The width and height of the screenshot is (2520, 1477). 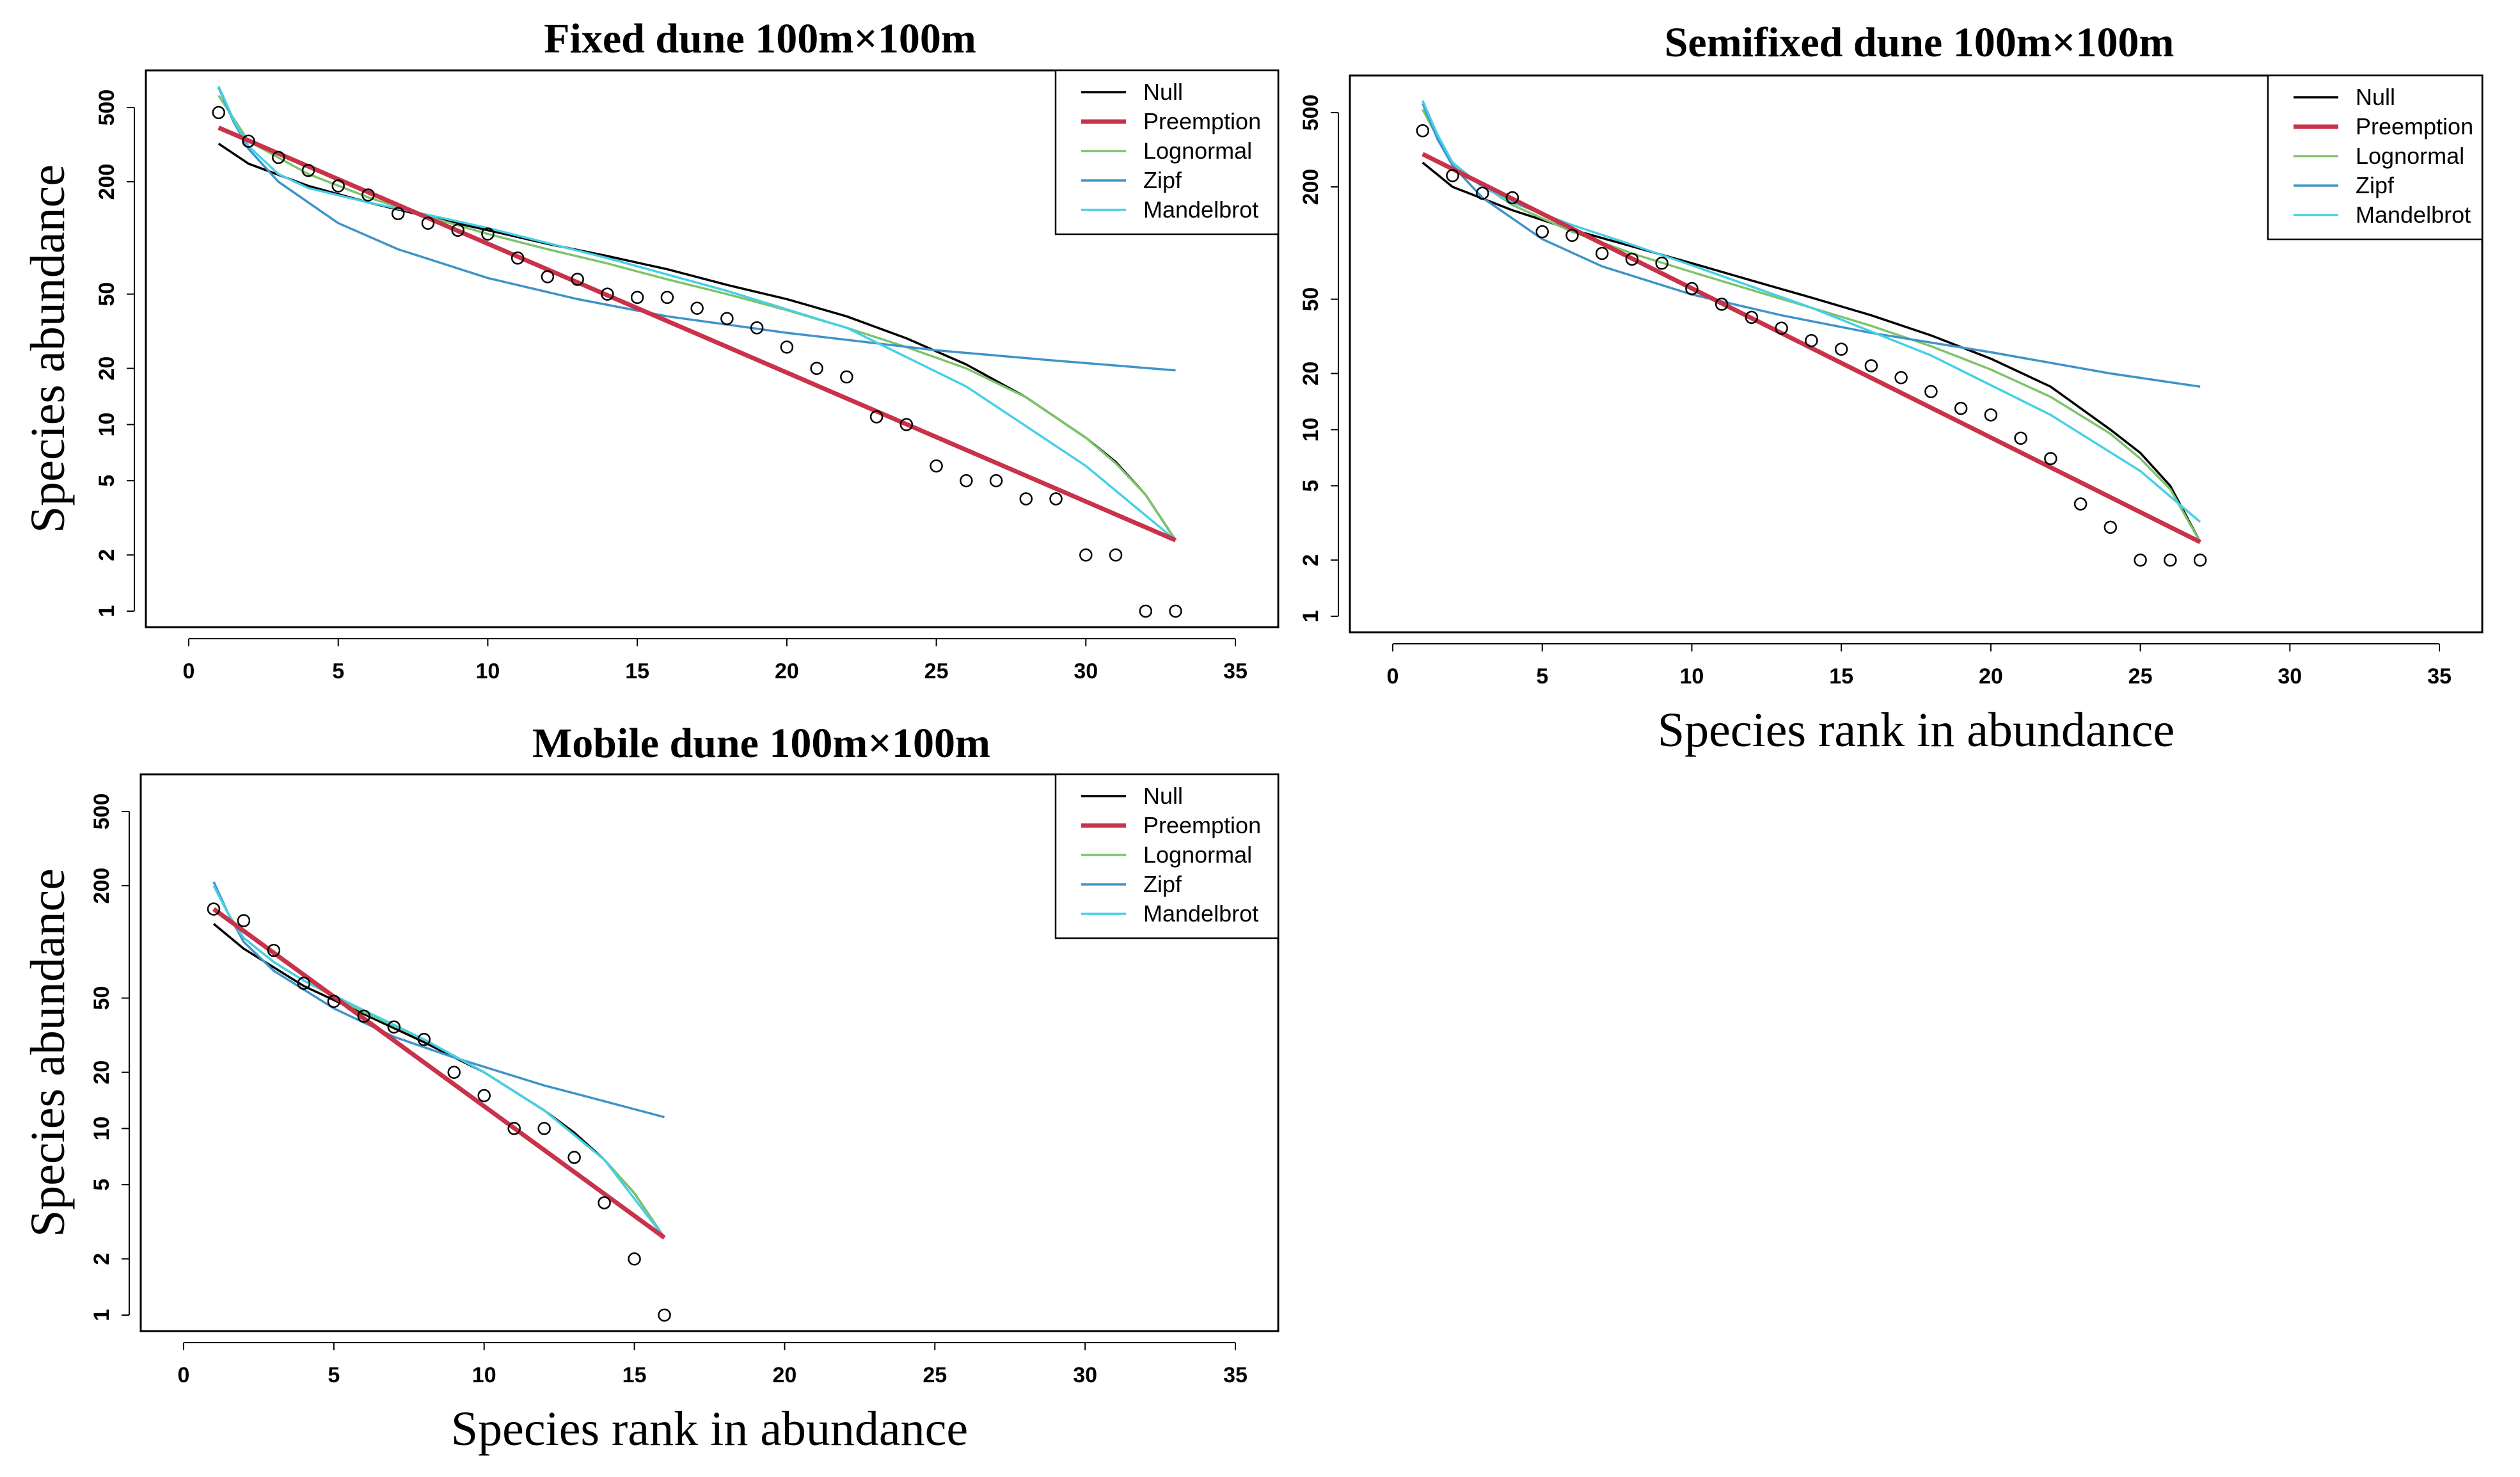 What do you see at coordinates (760, 38) in the screenshot?
I see `chart-title: Fixed dune 100m×100m` at bounding box center [760, 38].